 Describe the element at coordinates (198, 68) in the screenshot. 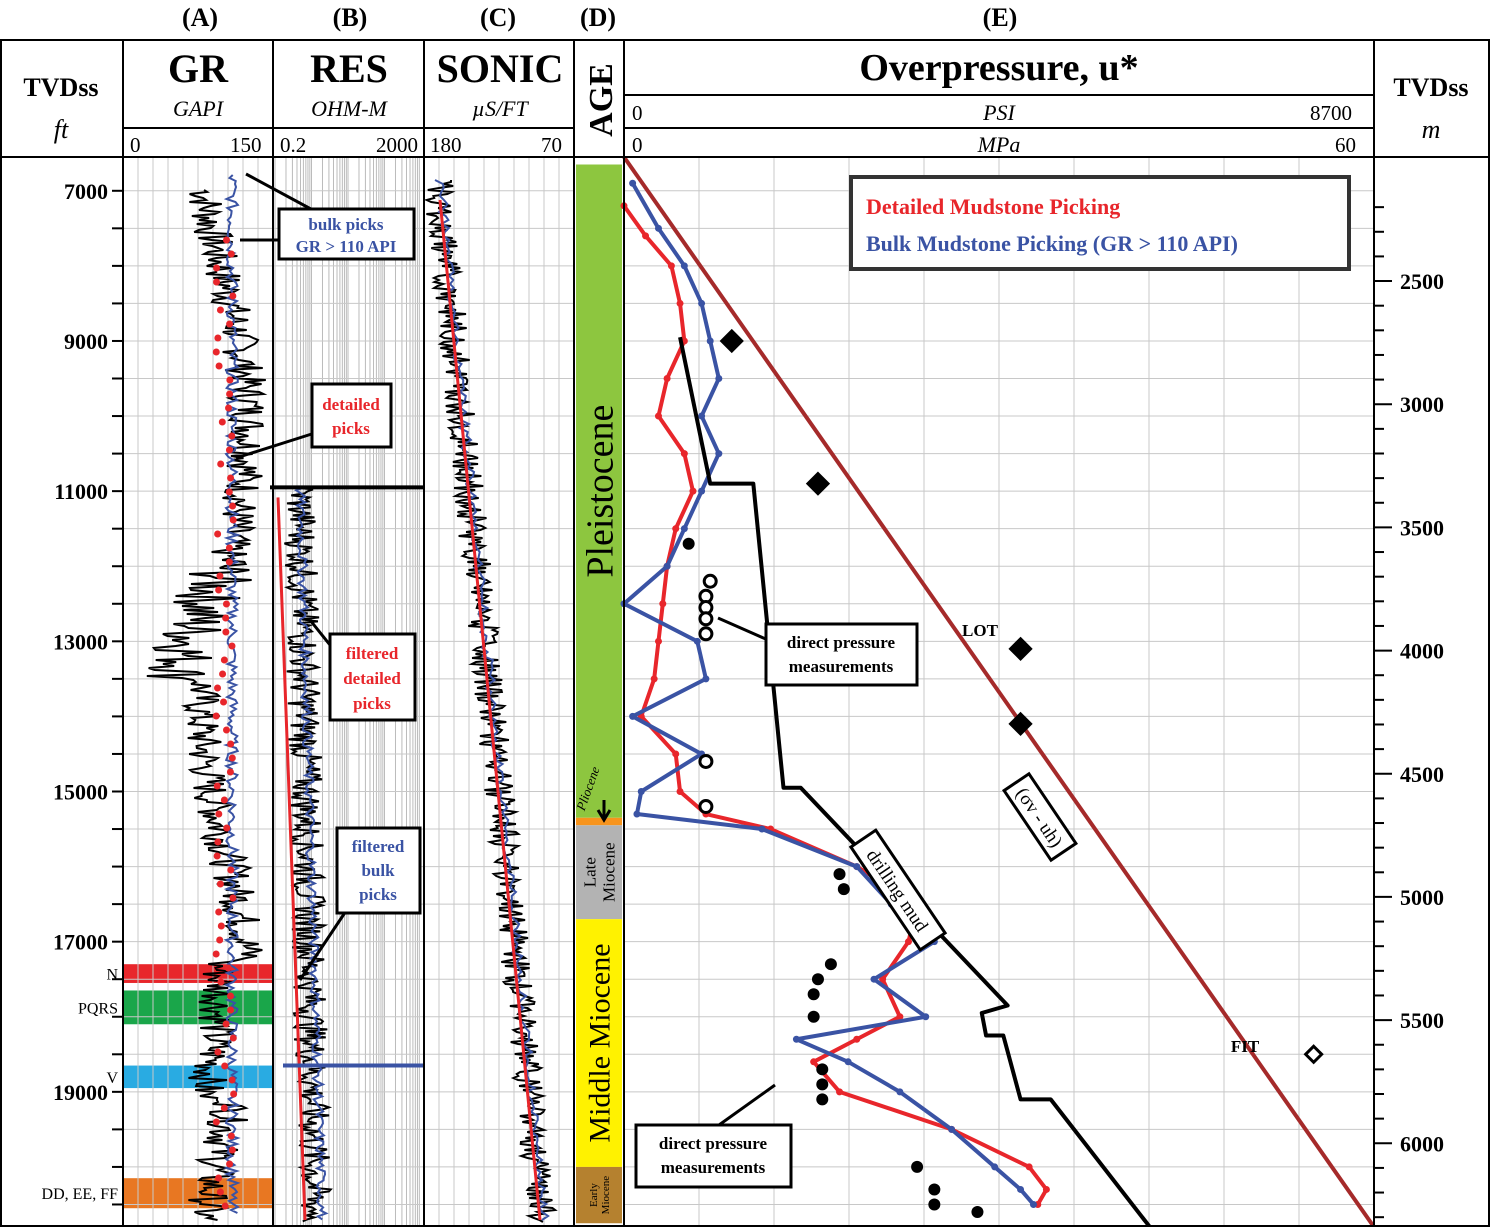

I see `gr-title: GR` at that location.